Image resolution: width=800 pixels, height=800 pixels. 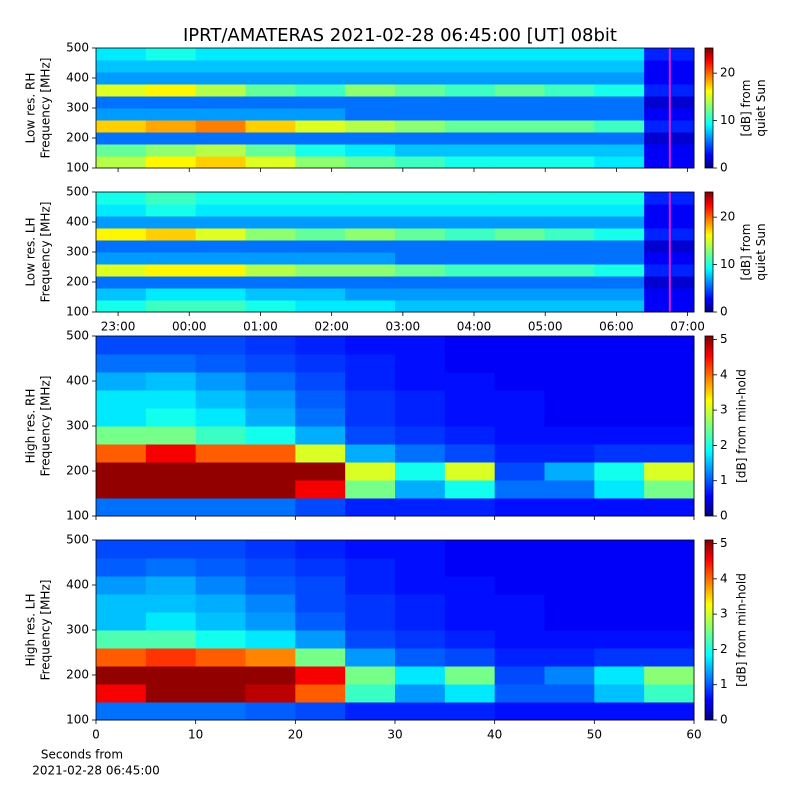 I want to click on x-axis-label: 2021-02-28 06:45:00, so click(x=95, y=771).